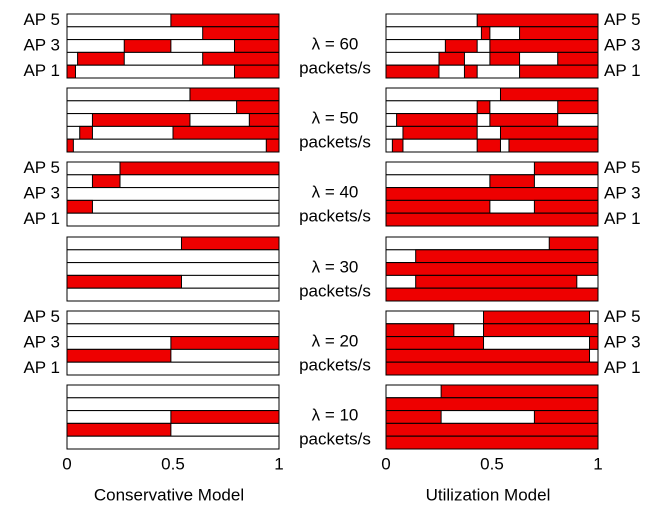 The image size is (665, 521). What do you see at coordinates (335, 117) in the screenshot?
I see `rate-caption: λ = 50` at bounding box center [335, 117].